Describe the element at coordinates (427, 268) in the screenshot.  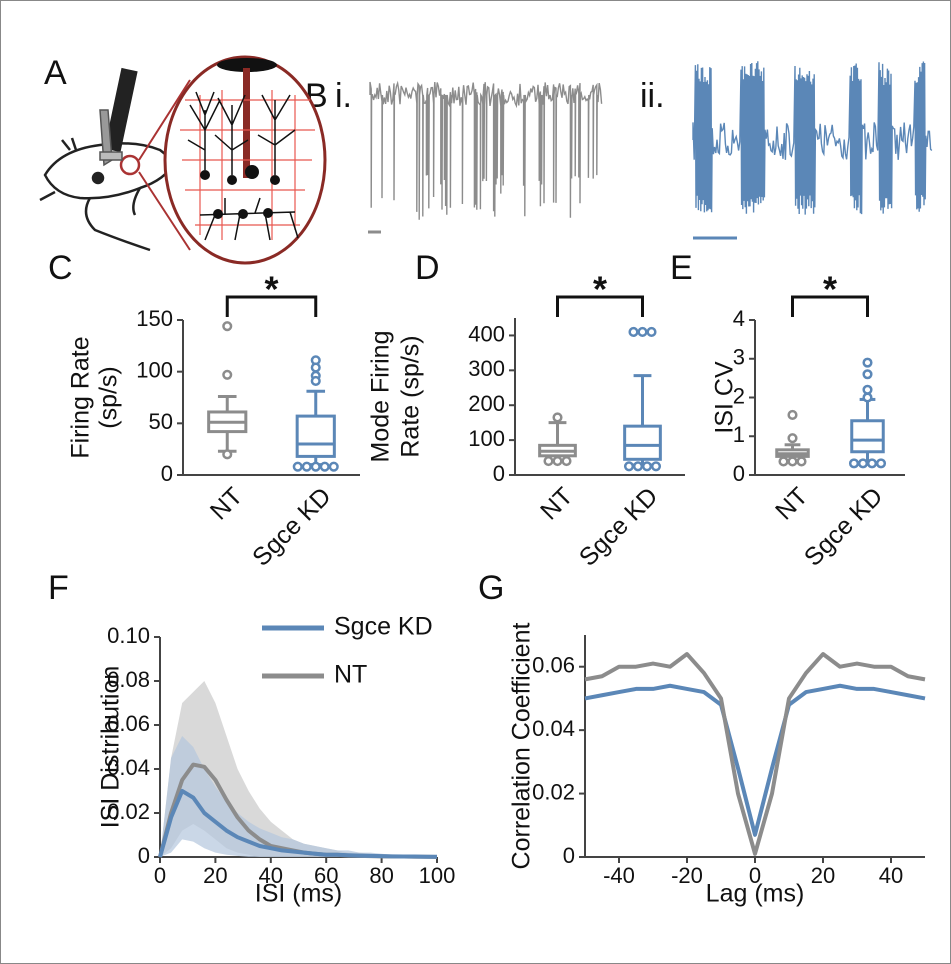
I see `panel-label: D` at that location.